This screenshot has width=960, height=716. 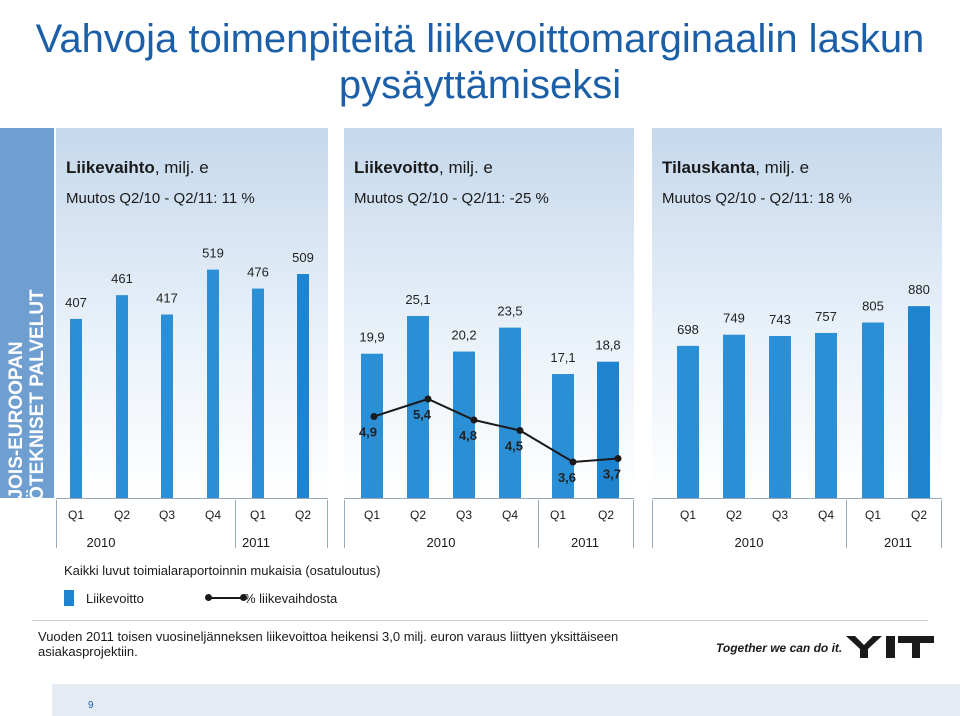 What do you see at coordinates (489, 544) in the screenshot?
I see `operating-profit-year-labels: 2010 2011` at bounding box center [489, 544].